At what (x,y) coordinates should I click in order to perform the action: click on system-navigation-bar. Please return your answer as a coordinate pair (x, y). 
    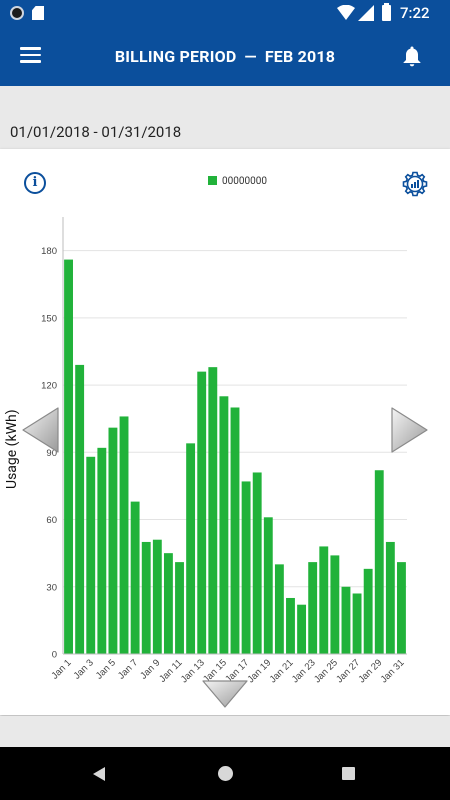
    Looking at the image, I should click on (225, 773).